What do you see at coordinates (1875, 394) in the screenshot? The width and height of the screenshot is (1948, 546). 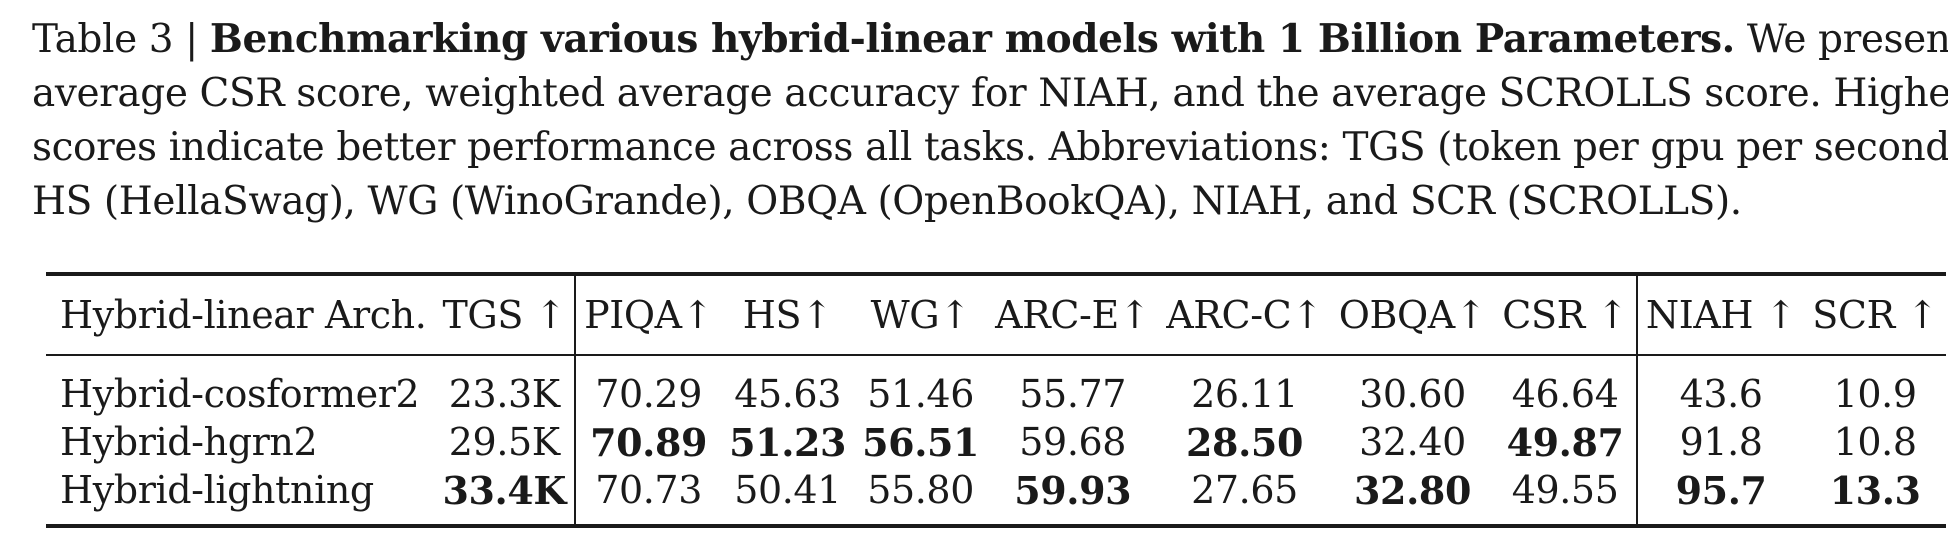 I see `cell-scr: 10.9` at bounding box center [1875, 394].